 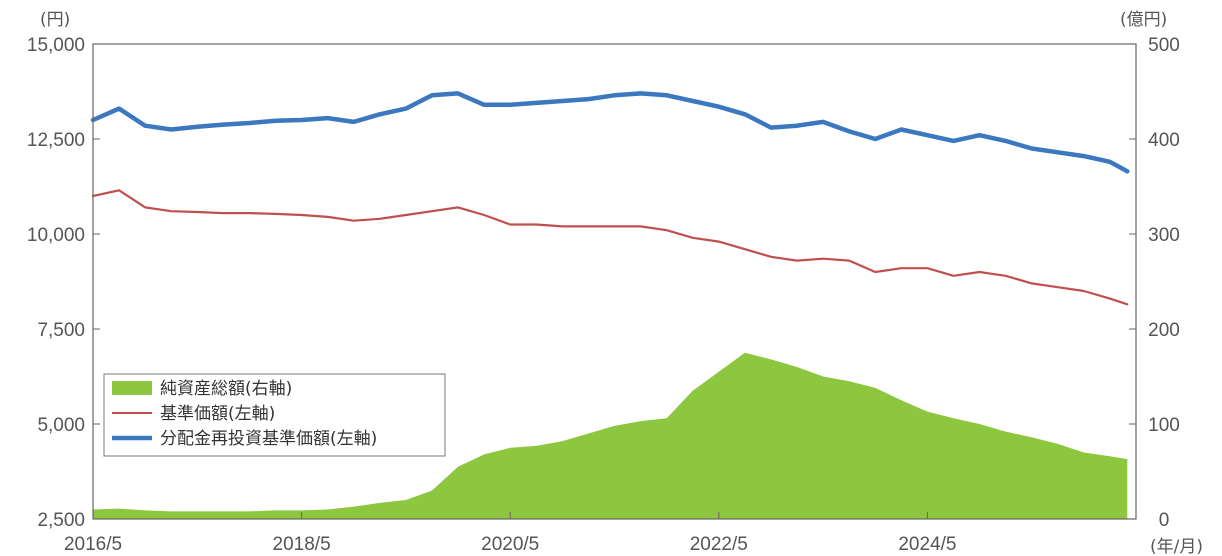 I want to click on x-tick-label: 2016/5, so click(x=93, y=544).